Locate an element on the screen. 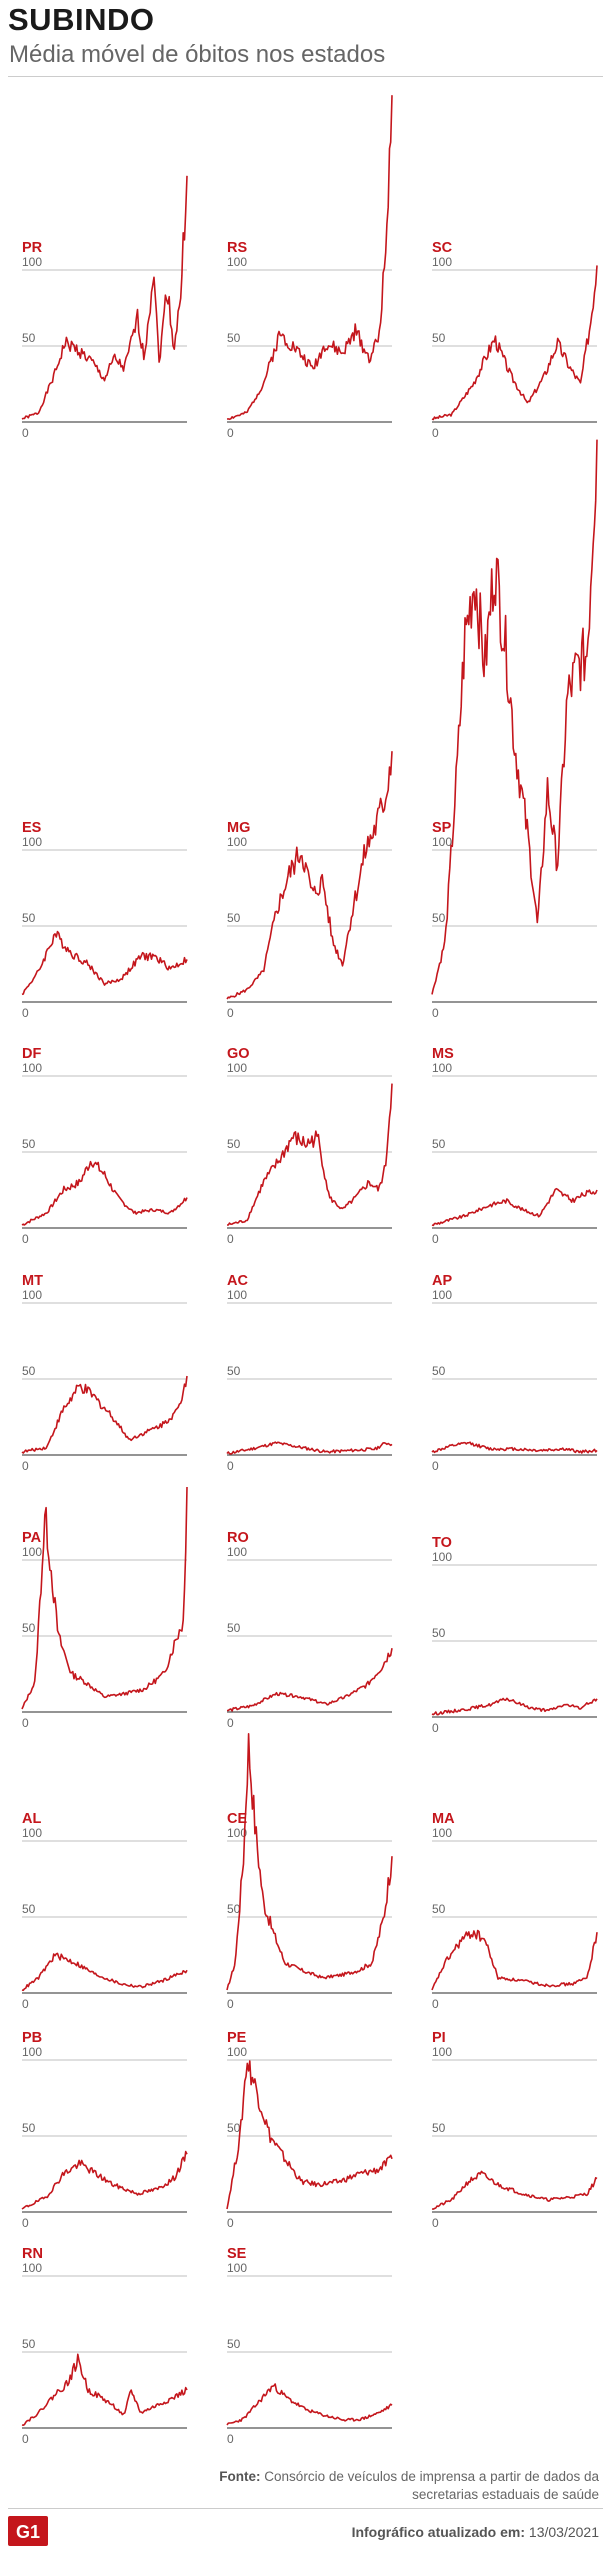 The height and width of the screenshot is (2560, 611). tick-label-pi-50: 50 is located at coordinates (439, 2128).